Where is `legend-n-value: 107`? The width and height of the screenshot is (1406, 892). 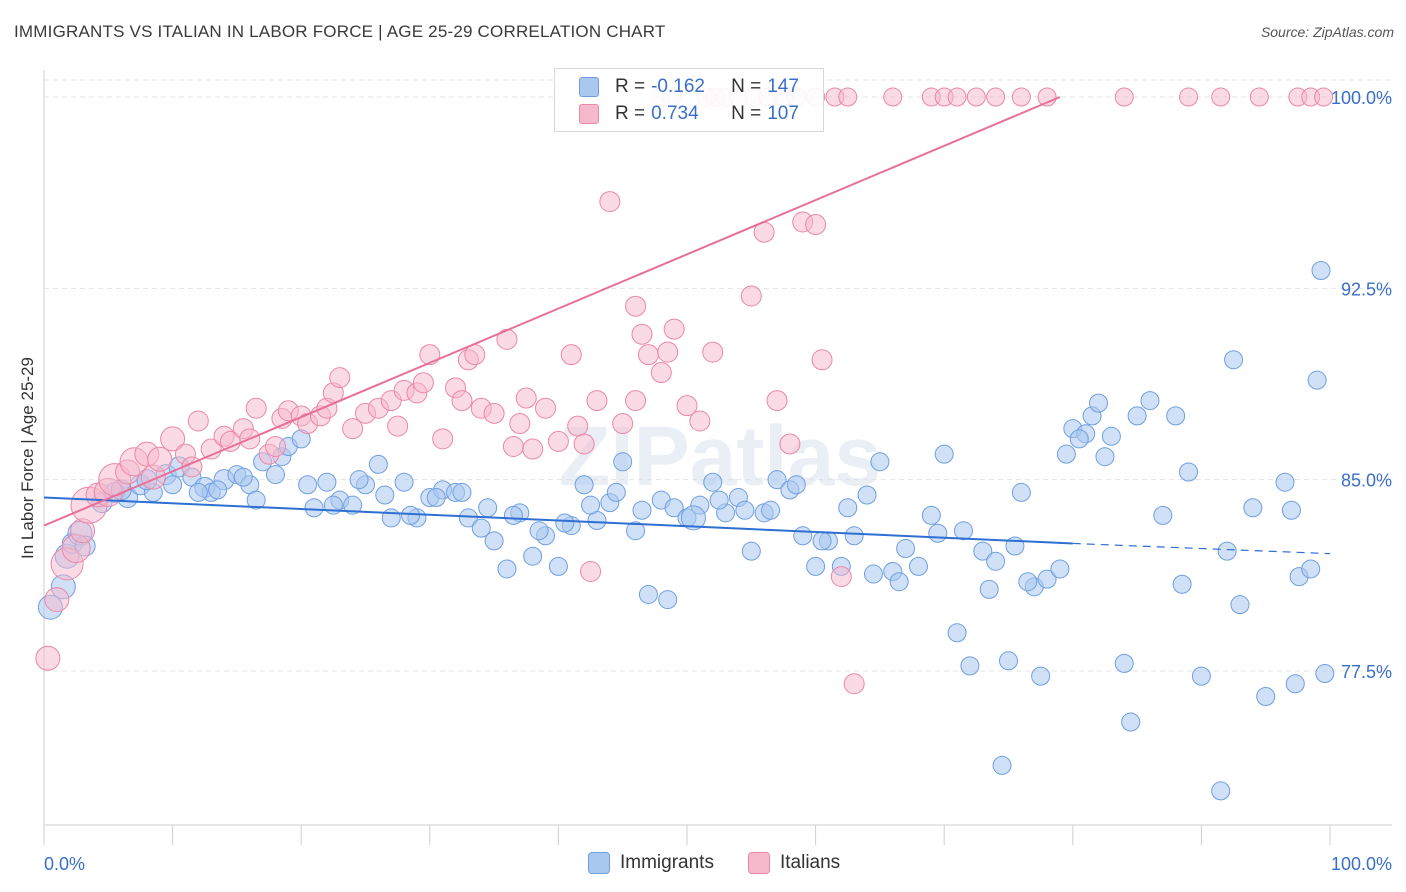
legend-n-value: 107 is located at coordinates (783, 113).